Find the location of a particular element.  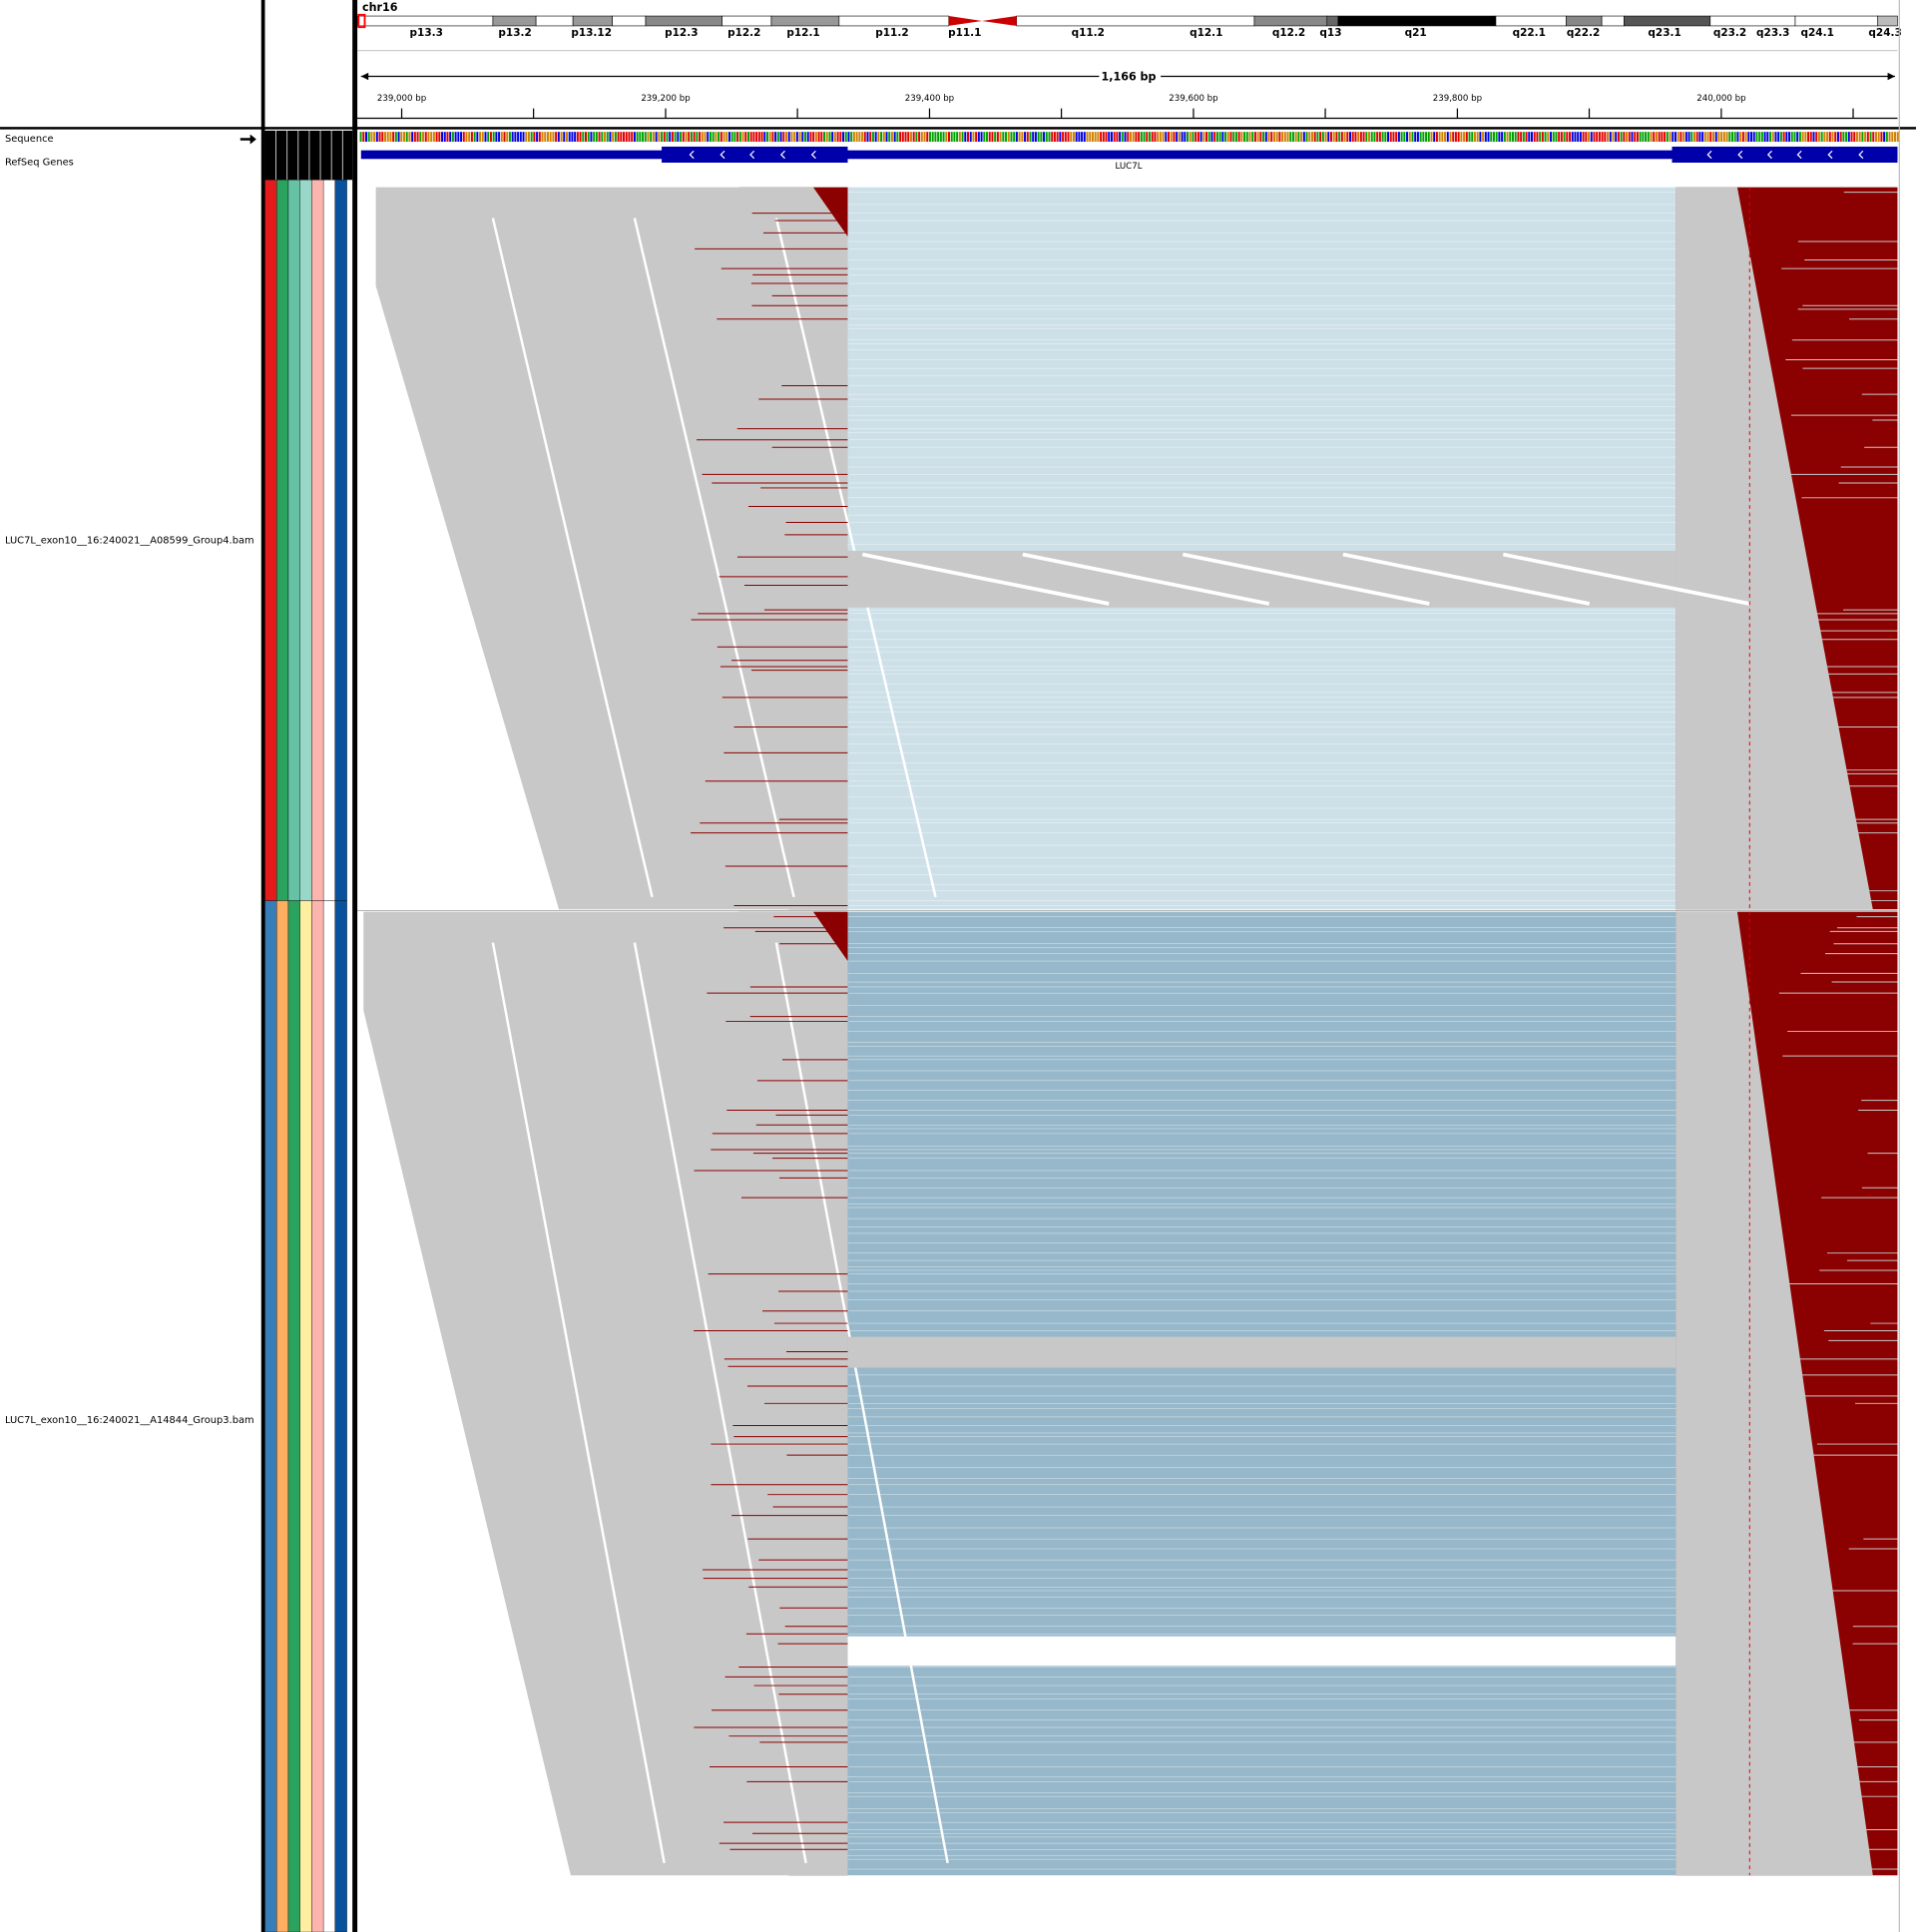

track-name: Sequence is located at coordinates (29, 139).